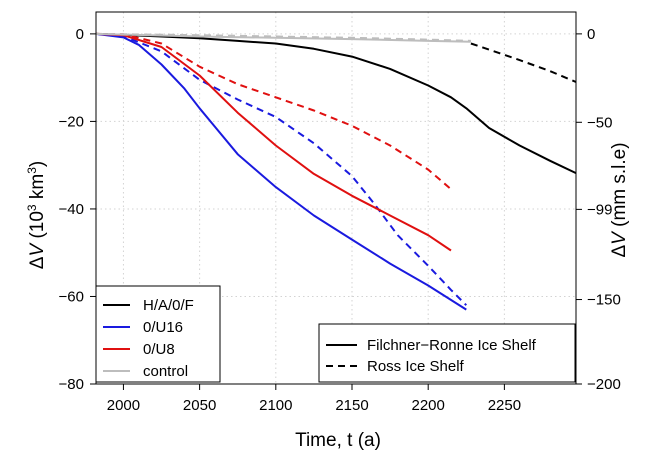 Image resolution: width=649 pixels, height=460 pixels. I want to click on legend-models: H/A/0/F 0/U16 0/U8 control, so click(158, 334).